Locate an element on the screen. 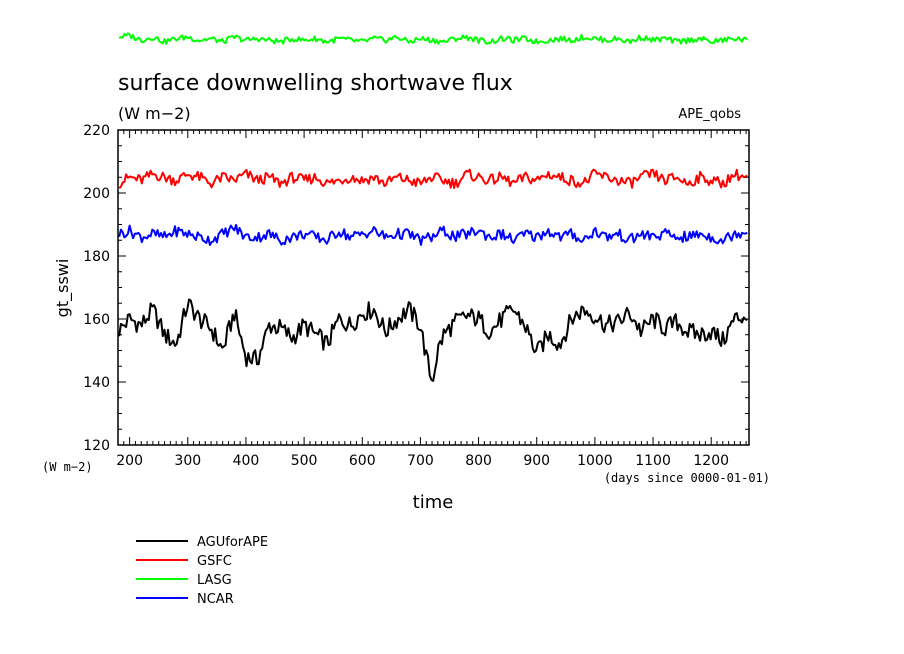 Image resolution: width=904 pixels, height=654 pixels. legend-label: NCAR is located at coordinates (215, 599).